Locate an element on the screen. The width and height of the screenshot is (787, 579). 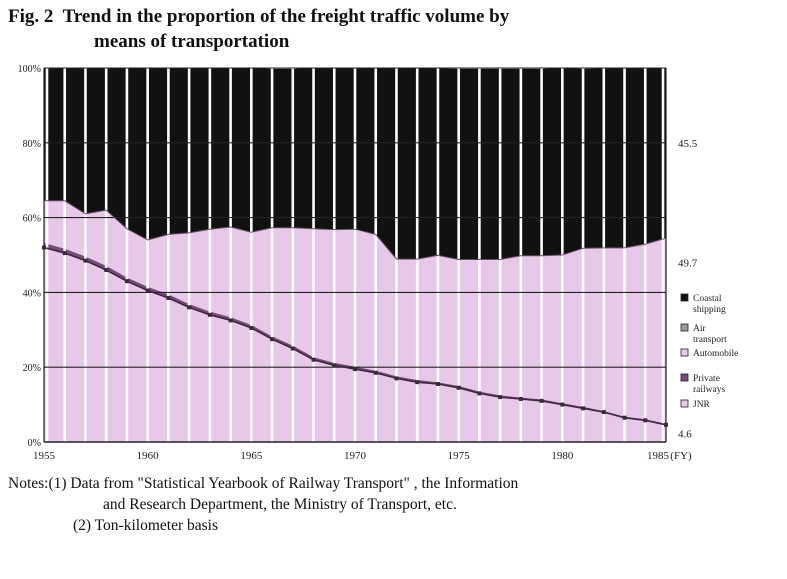
x-axis: 1955 1960 1965 1970 1975 1980 1985 (FY) is located at coordinates (362, 456).